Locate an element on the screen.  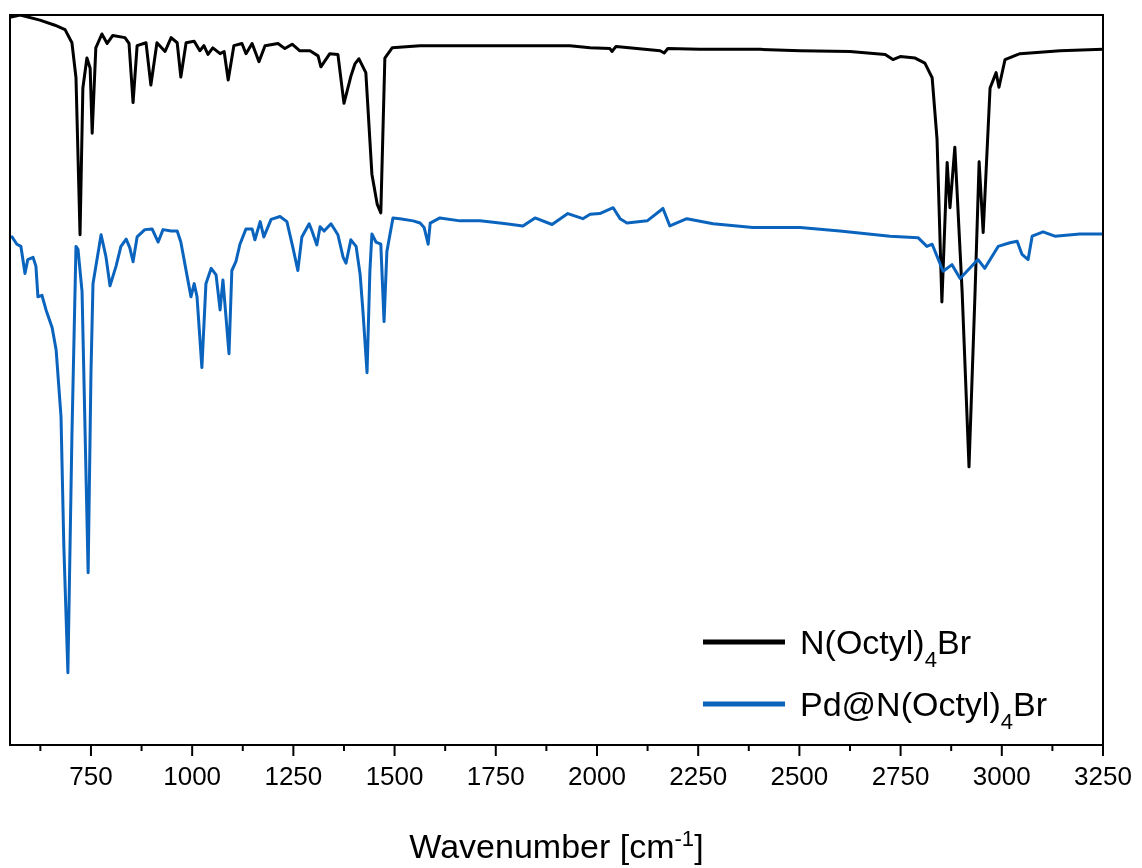
x-tick-label: 1500 is located at coordinates (394, 776).